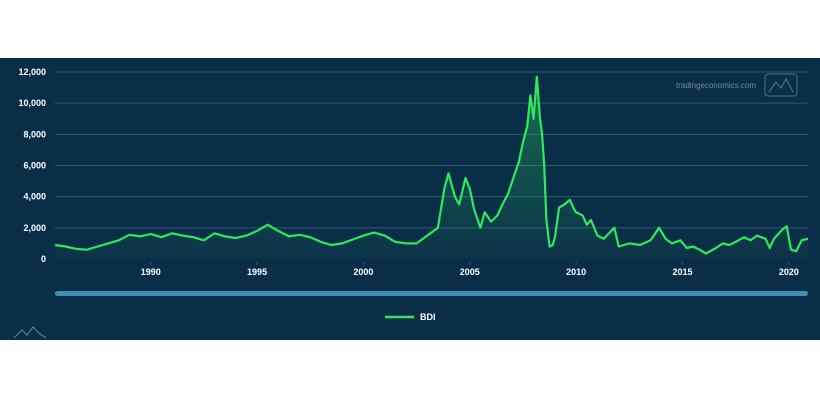 This screenshot has height=400, width=820. Describe the element at coordinates (716, 85) in the screenshot. I see `watermark-text: tradingeconomics.com` at that location.